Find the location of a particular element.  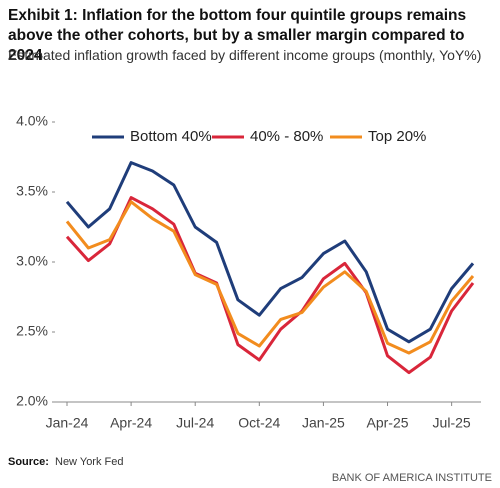

x-tick-label: Apr-25 is located at coordinates (388, 423).